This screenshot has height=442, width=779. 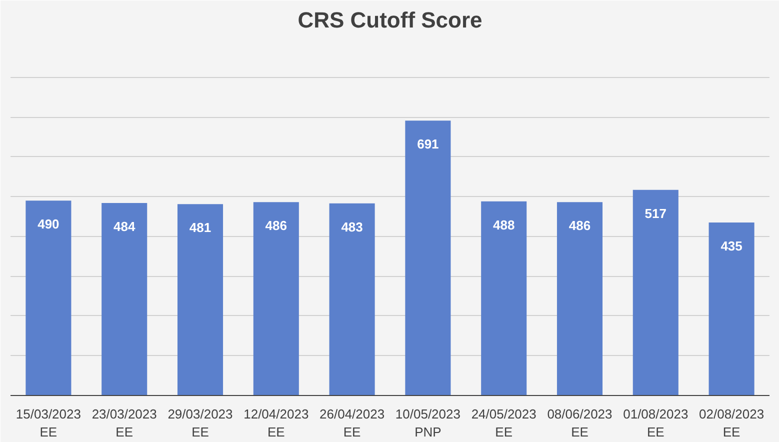 I want to click on x-tick-label: 23/03/2023 EE, so click(x=124, y=423).